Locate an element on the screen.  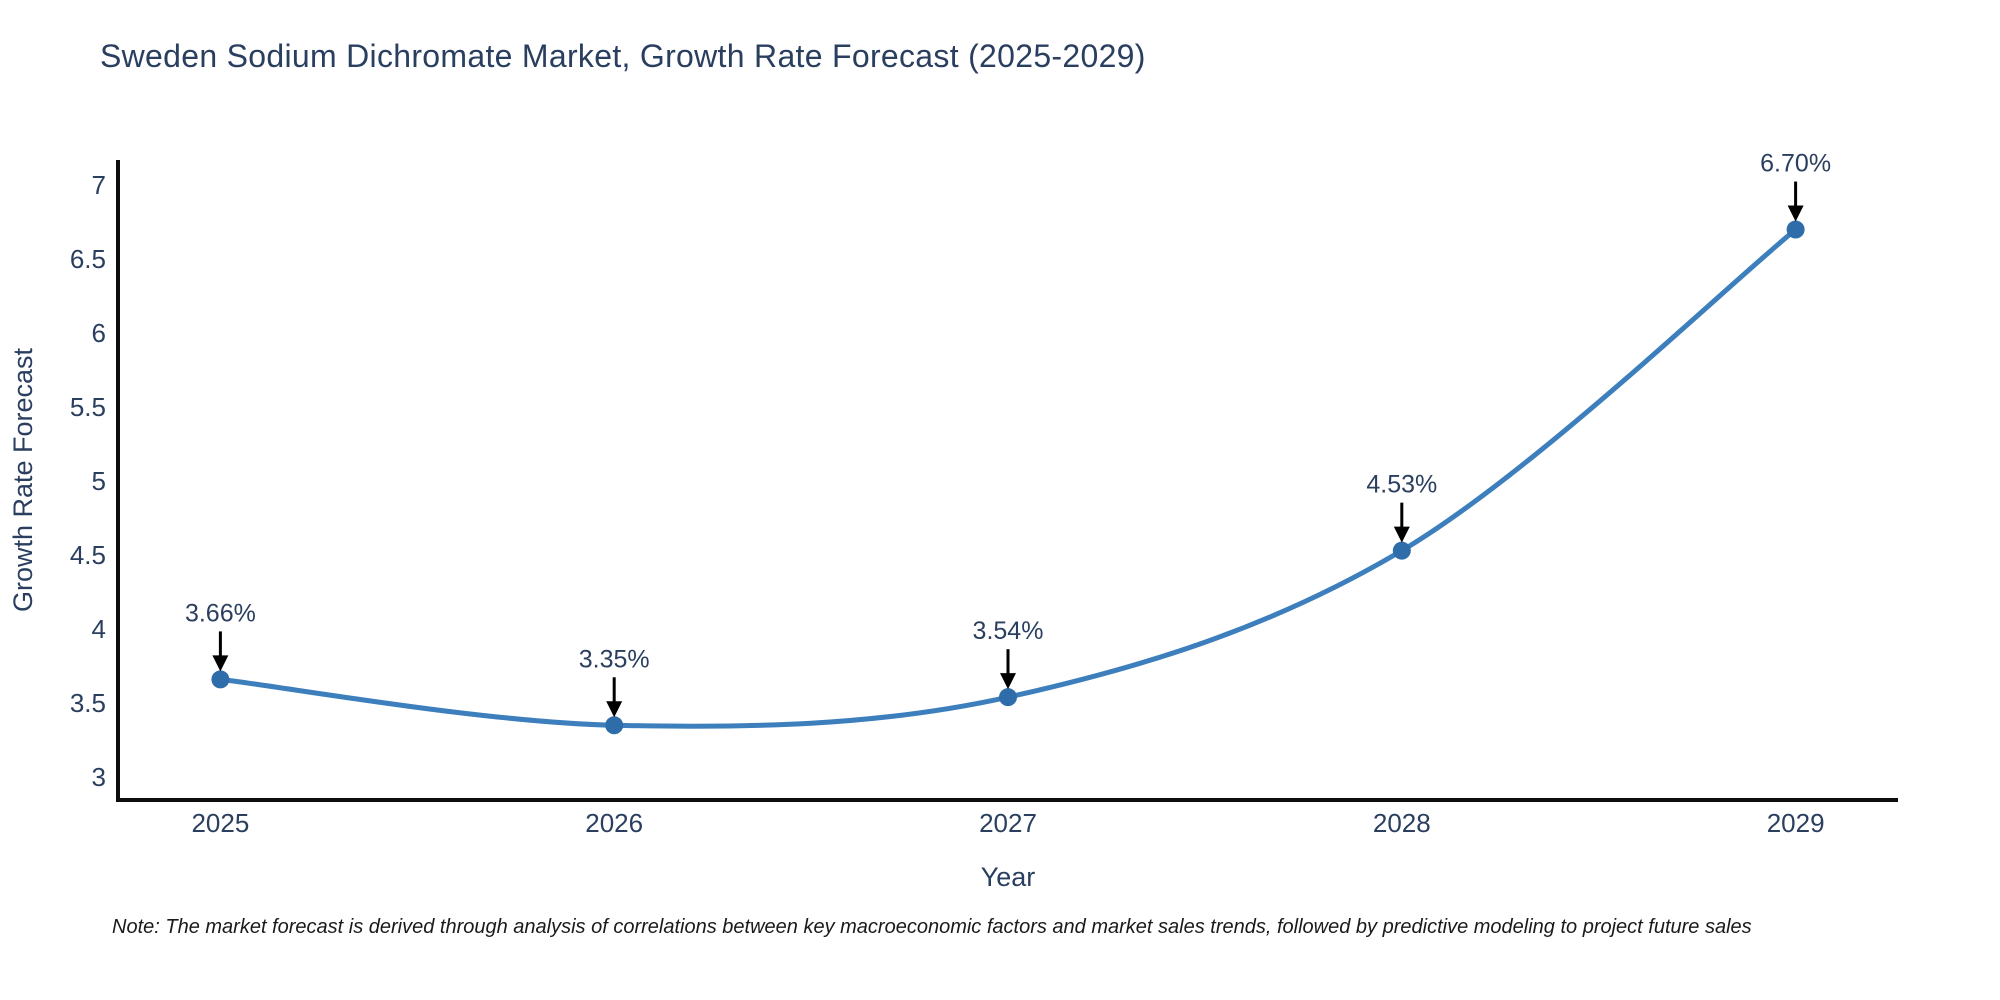
y-tick-label: 6.5 is located at coordinates (88, 259).